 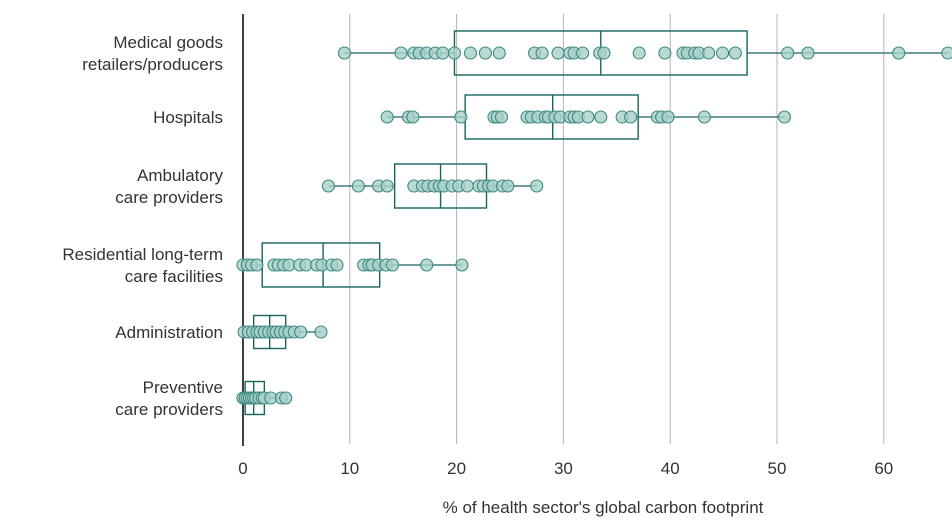 What do you see at coordinates (168, 42) in the screenshot?
I see `category-label: Medical goods` at bounding box center [168, 42].